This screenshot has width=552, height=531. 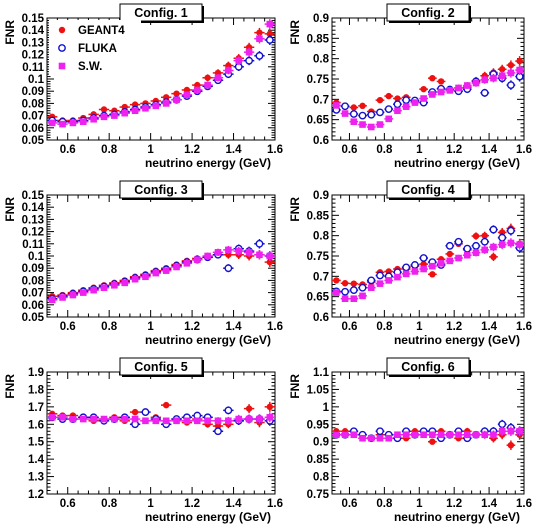 What do you see at coordinates (321, 373) in the screenshot?
I see `y-tick-label: 1.1` at bounding box center [321, 373].